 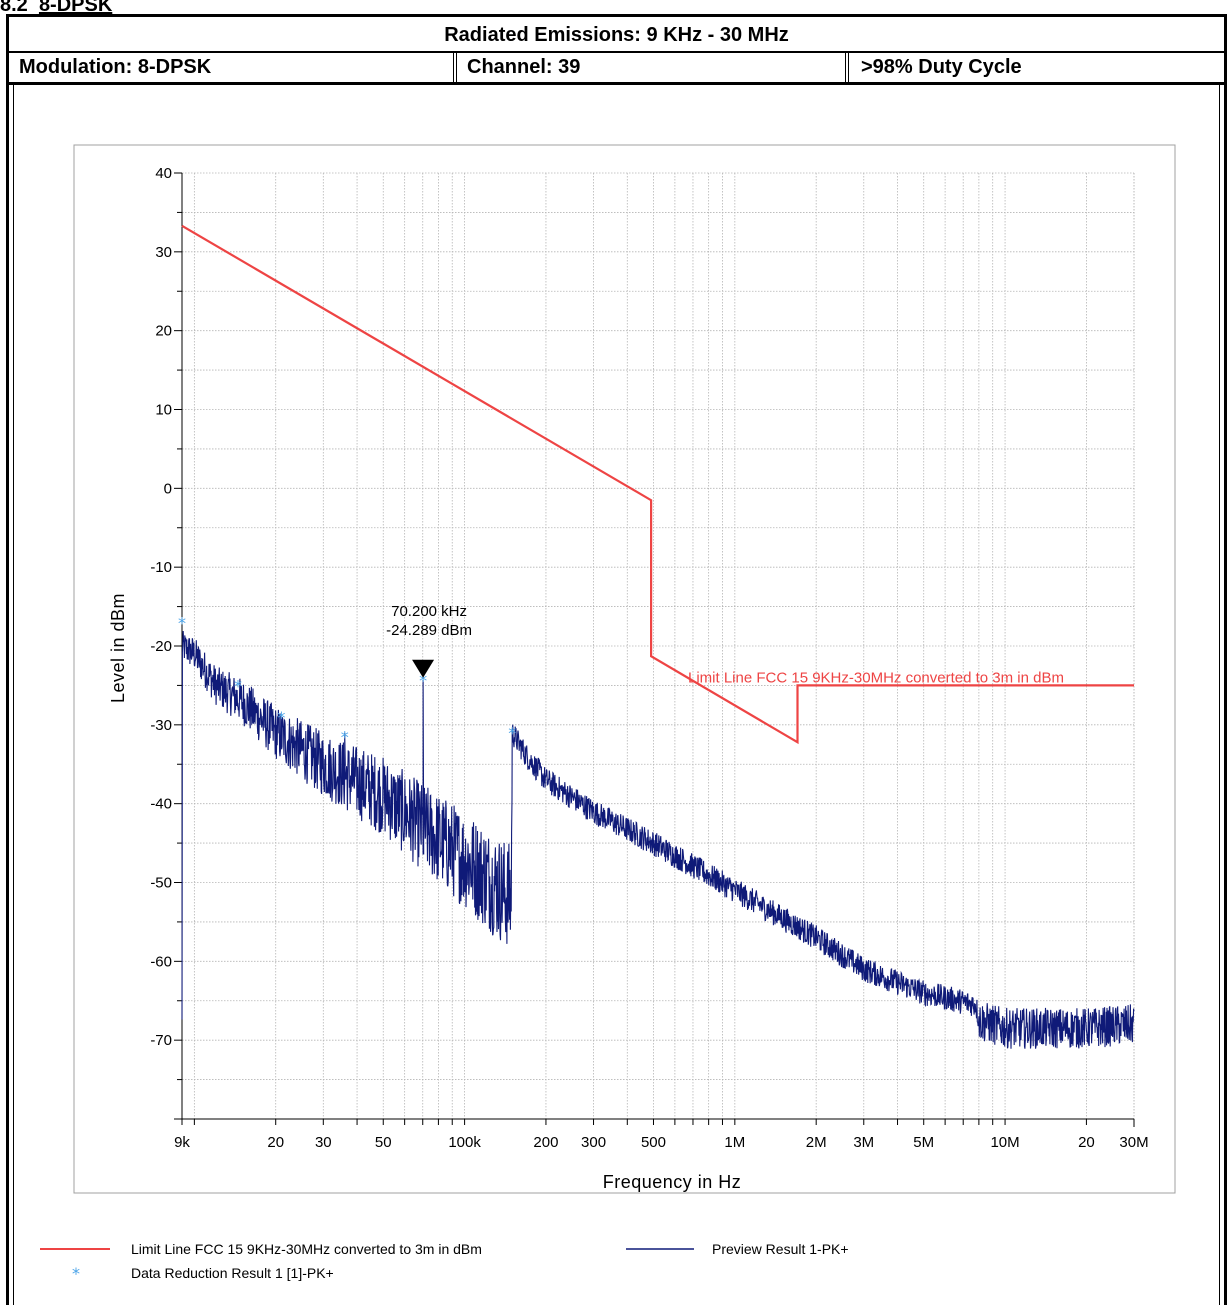 What do you see at coordinates (161, 804) in the screenshot?
I see `y-tick-label: -40` at bounding box center [161, 804].